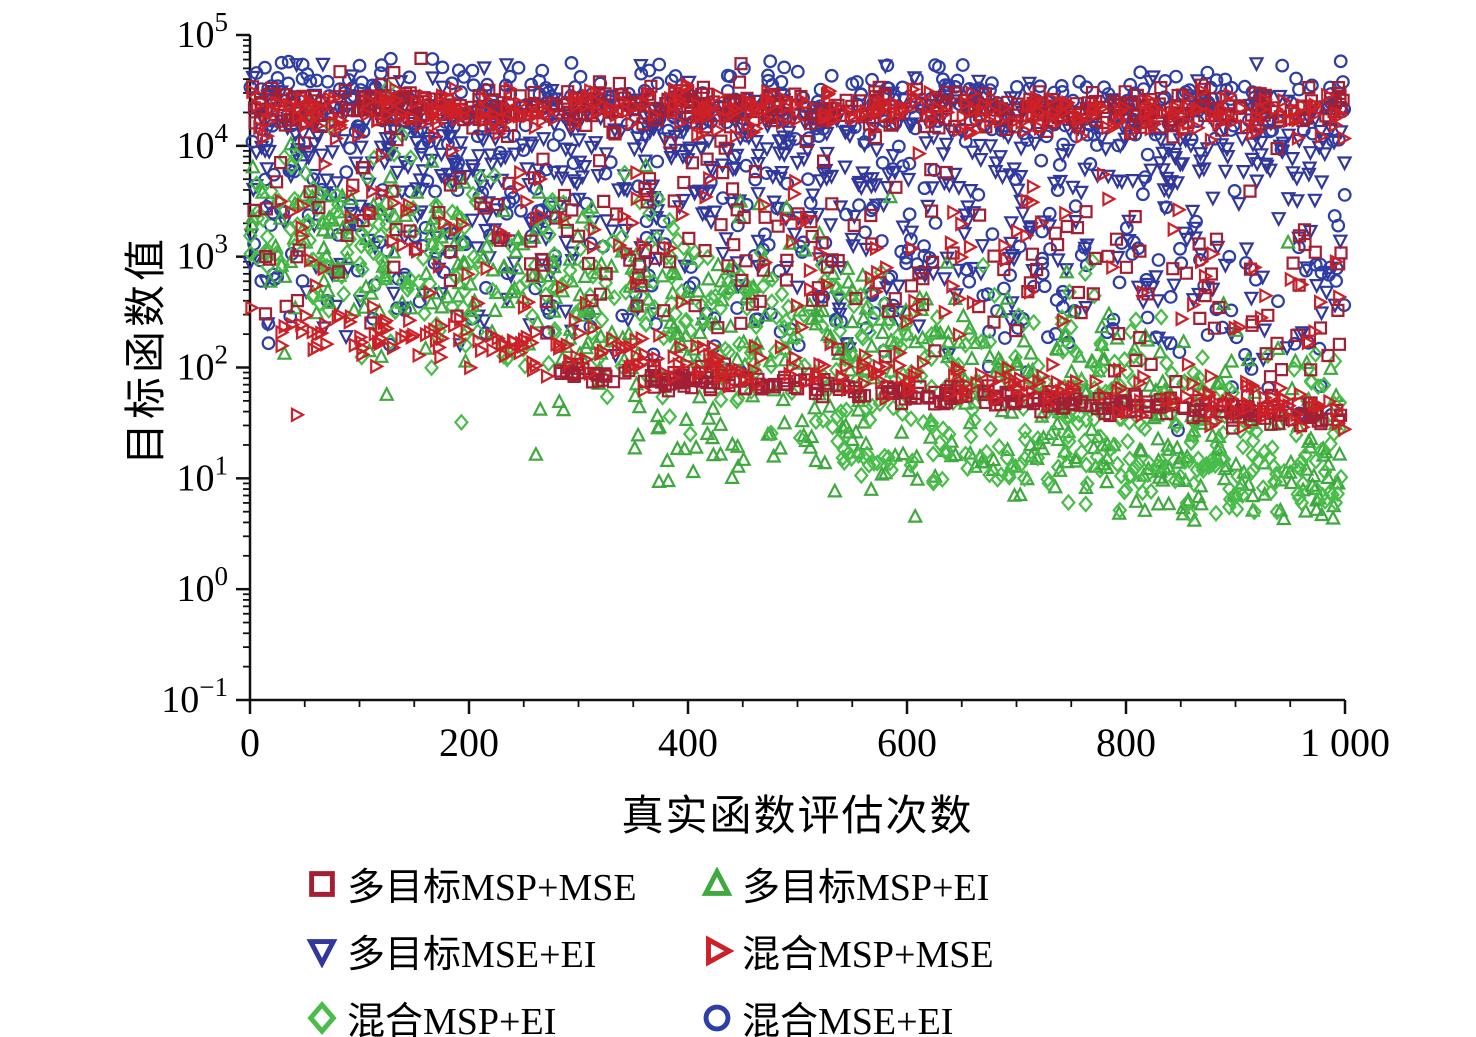  What do you see at coordinates (322, 1017) in the screenshot?
I see `diamond-legend-icon` at bounding box center [322, 1017].